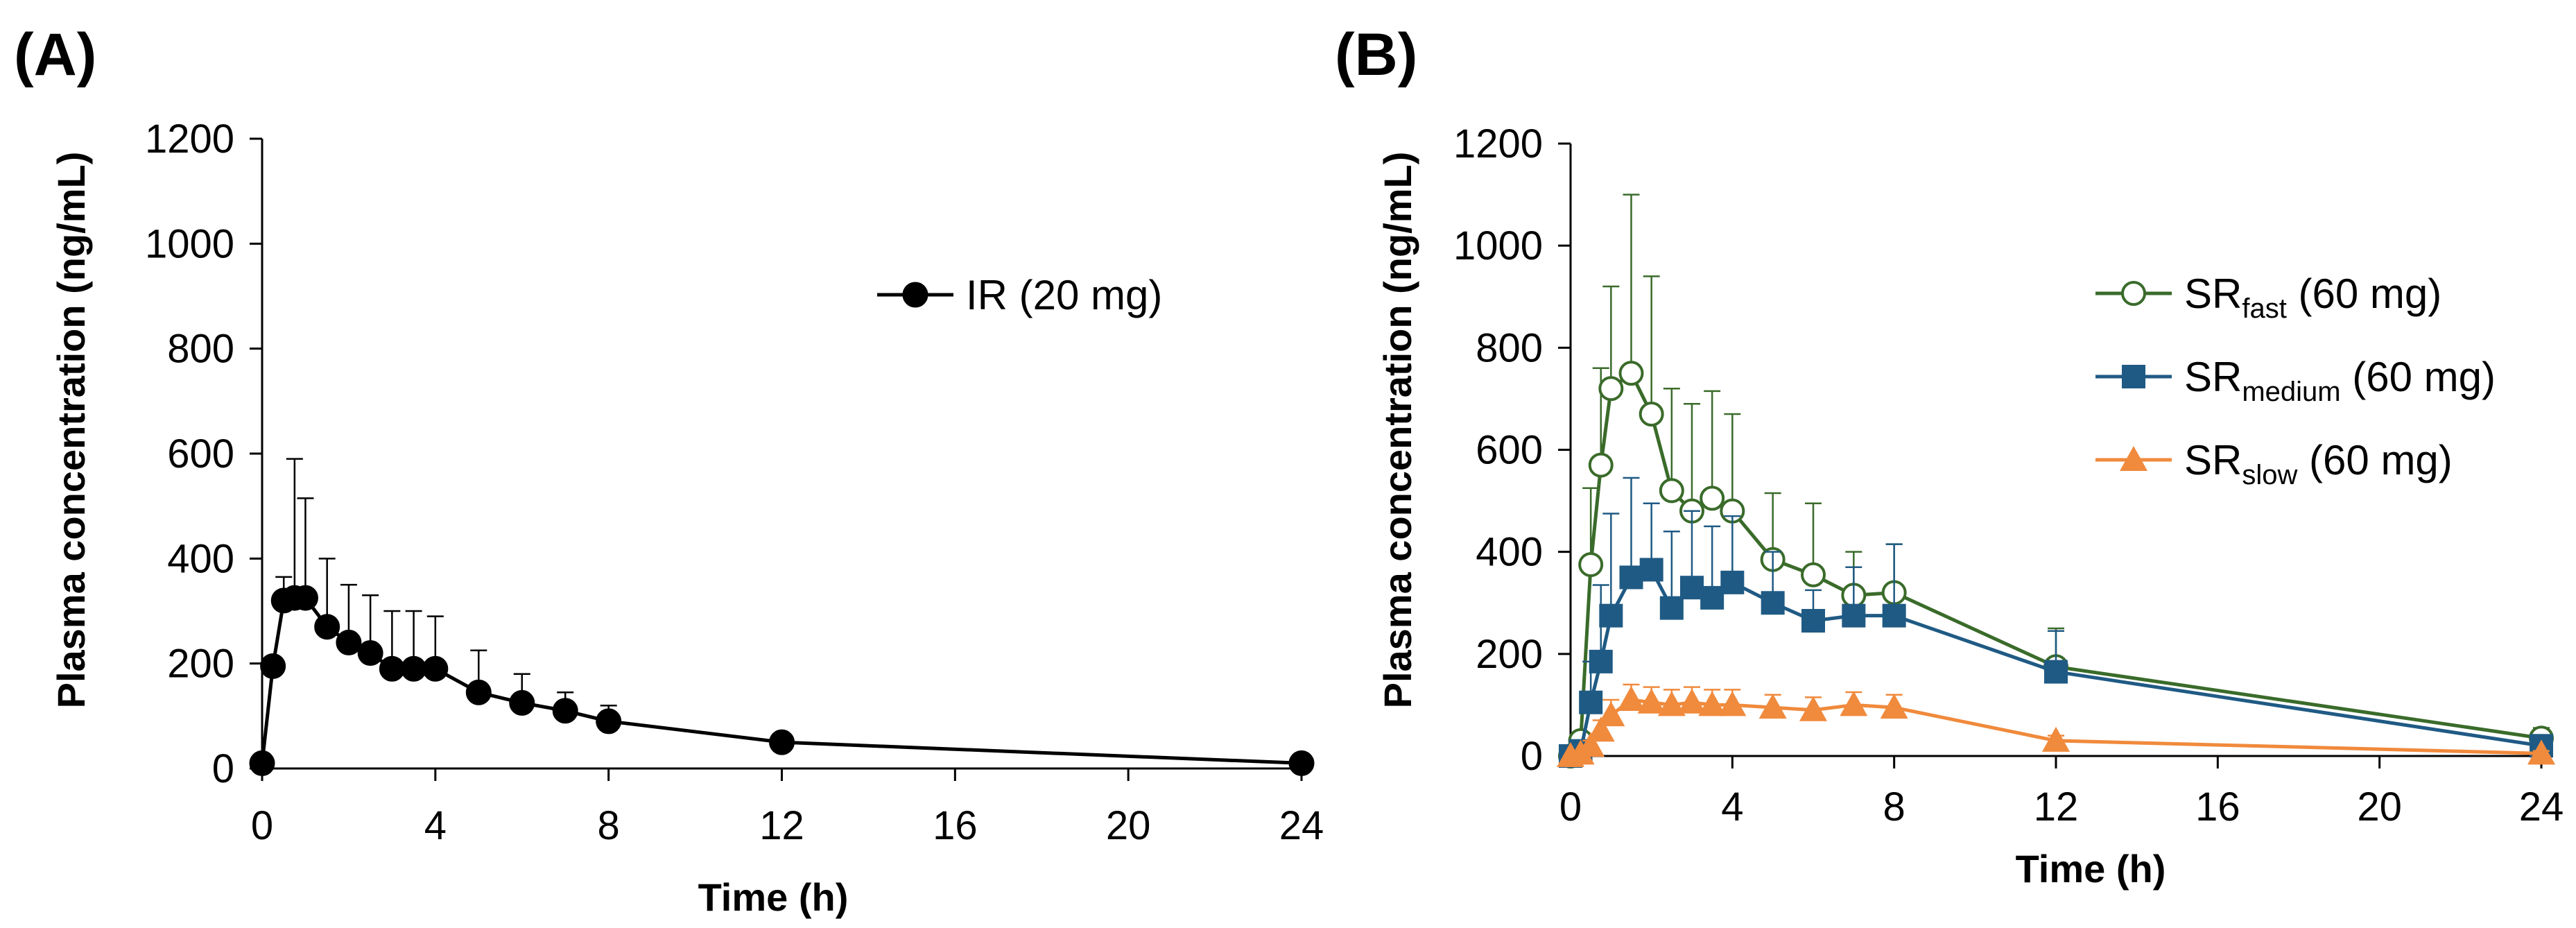 This screenshot has width=2576, height=928. I want to click on panel-b-y-axis-title: Plasma concentration (ng/mL), so click(1397, 431).